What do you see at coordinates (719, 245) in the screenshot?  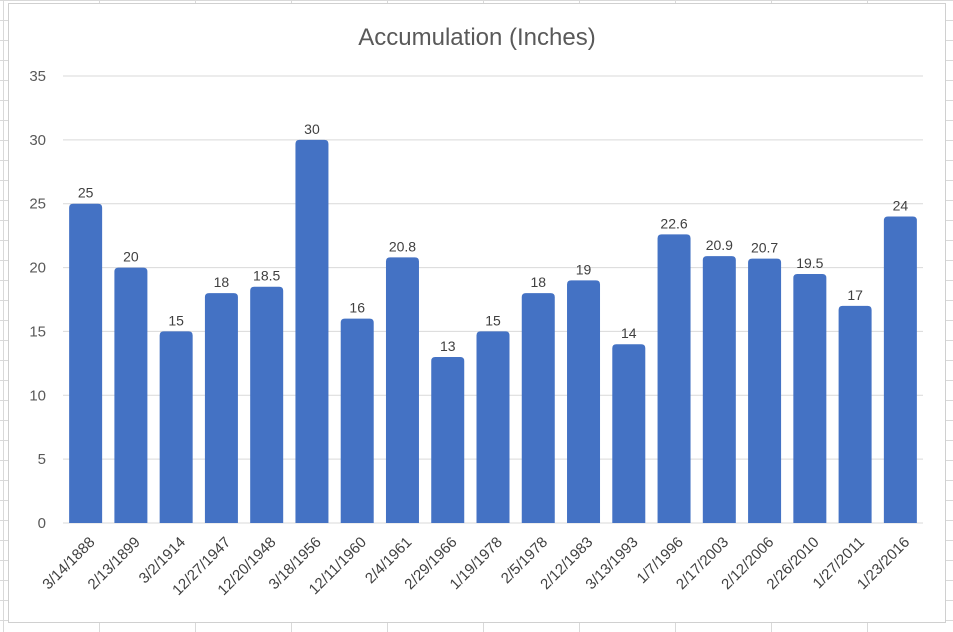 I see `data-label: 20.9` at bounding box center [719, 245].